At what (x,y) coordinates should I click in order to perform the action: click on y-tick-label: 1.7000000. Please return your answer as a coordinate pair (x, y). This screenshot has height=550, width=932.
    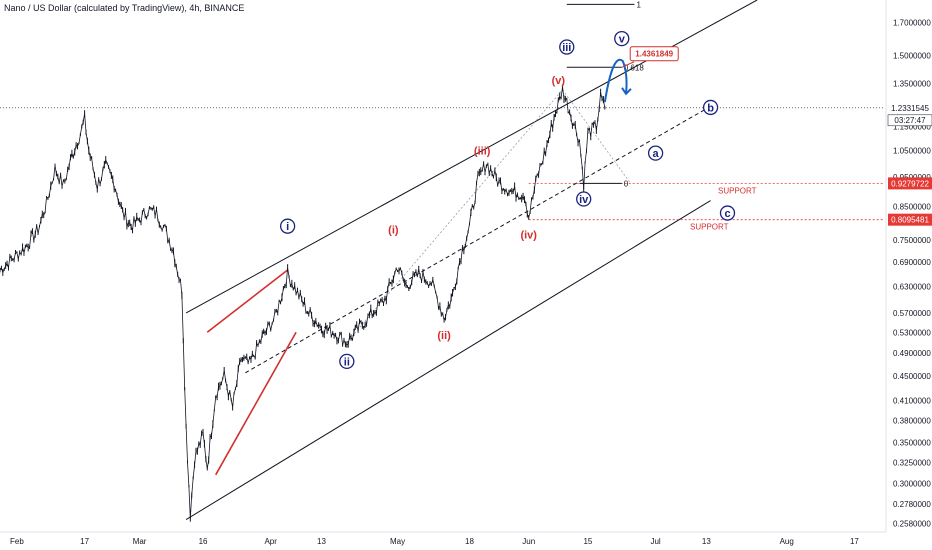
    Looking at the image, I should click on (912, 22).